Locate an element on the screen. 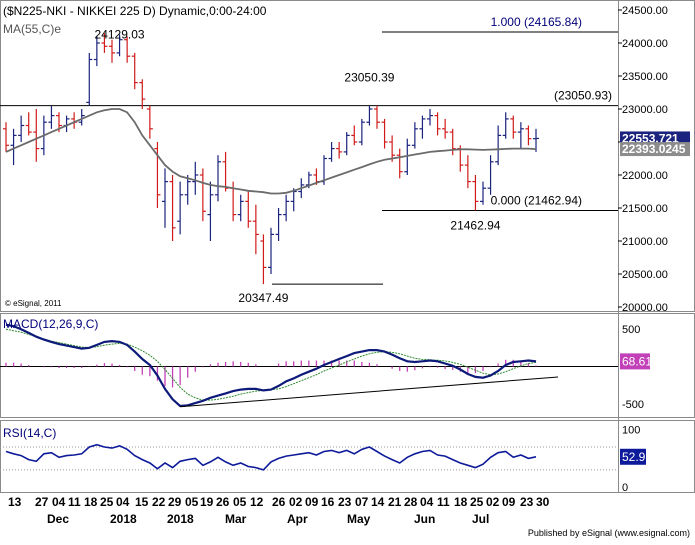 The image size is (695, 545). rsi-panel: 10050052.9 is located at coordinates (323, 459).